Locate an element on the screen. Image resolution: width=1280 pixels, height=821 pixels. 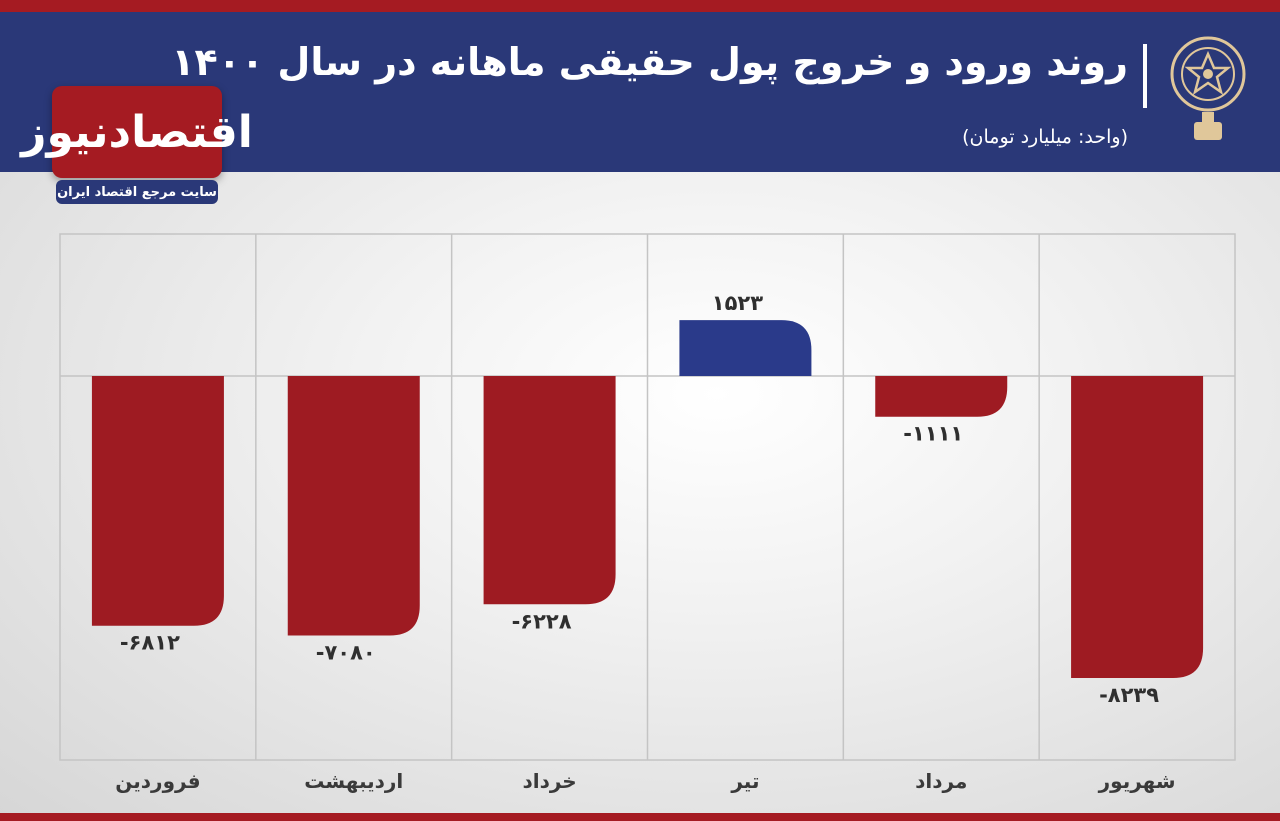
bar-value-label: ۱۵۲۳ is located at coordinates (737, 303).